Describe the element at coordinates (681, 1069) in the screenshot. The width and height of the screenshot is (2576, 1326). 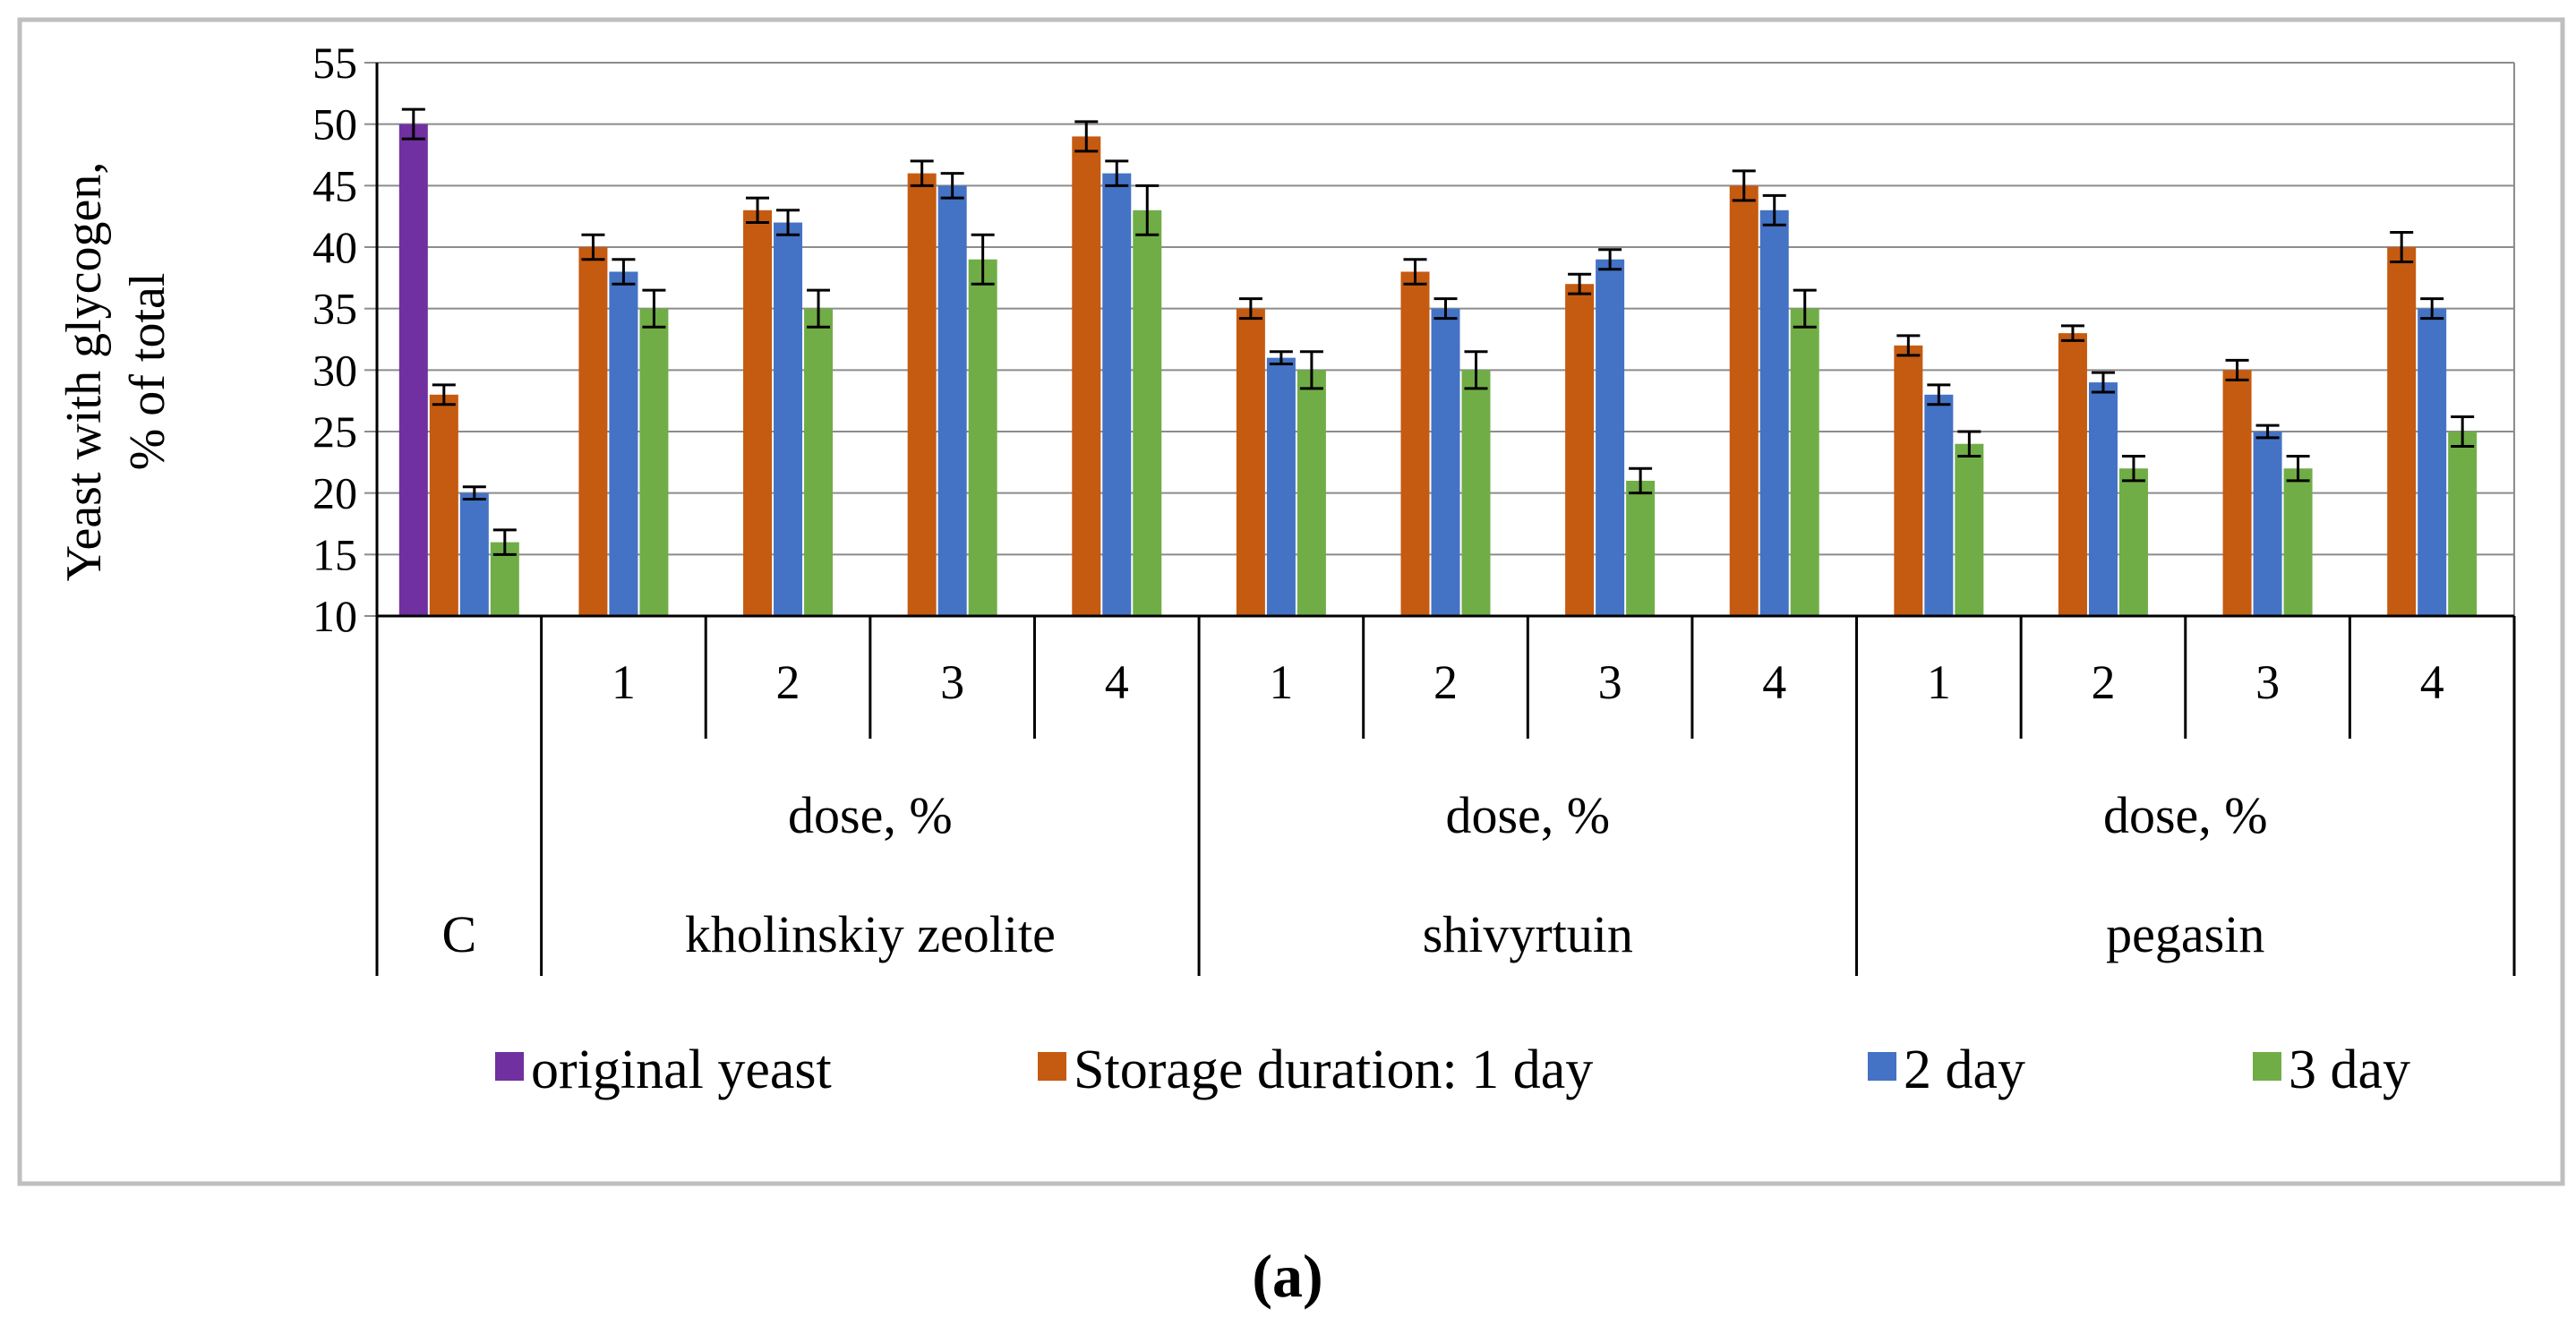
I see `legend-label: original yeast` at that location.